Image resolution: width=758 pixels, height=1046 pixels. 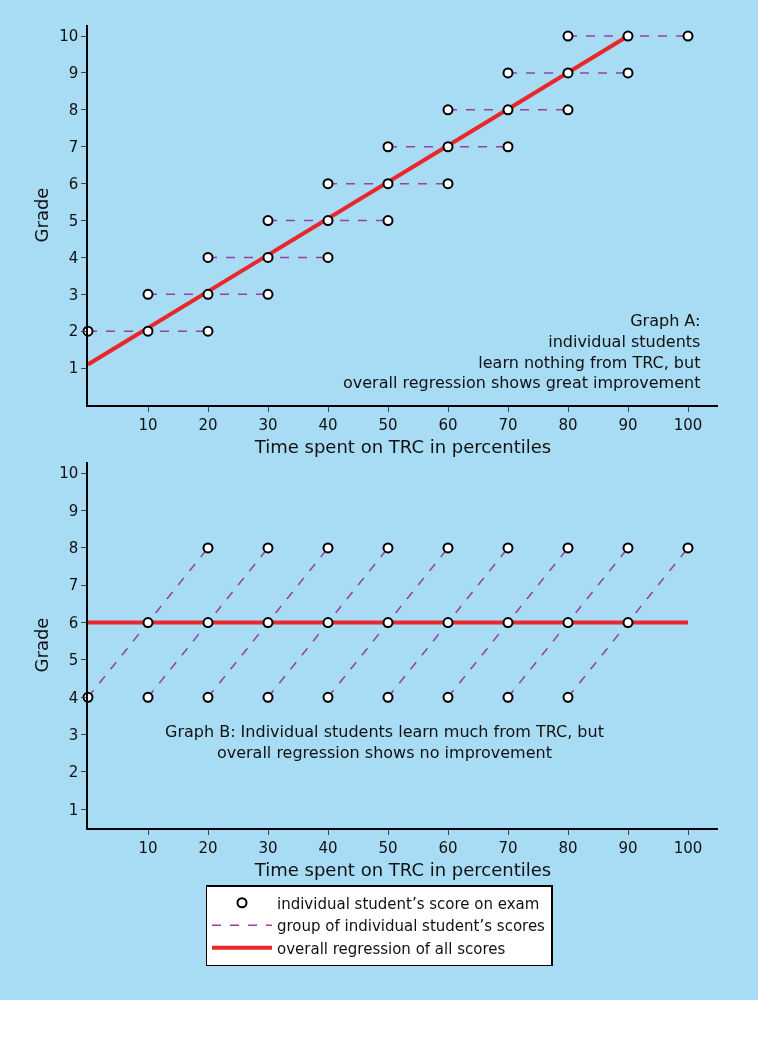 I want to click on legend-label: overall regression of all scores, so click(x=391, y=948).